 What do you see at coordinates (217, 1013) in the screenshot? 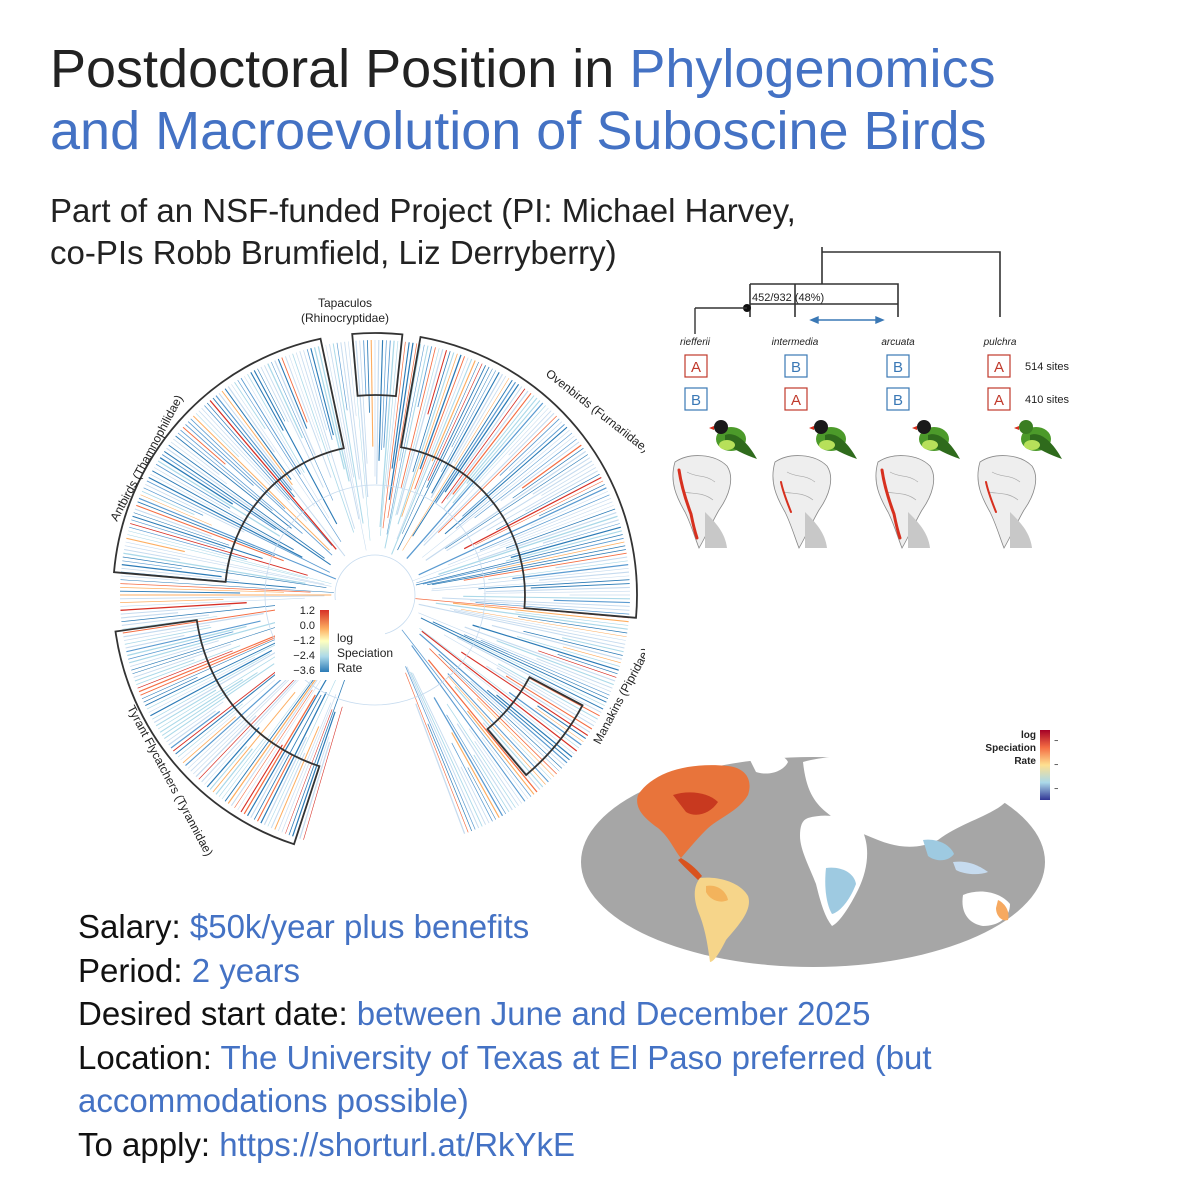
I see `start-date-label: Desired start date:` at bounding box center [217, 1013].